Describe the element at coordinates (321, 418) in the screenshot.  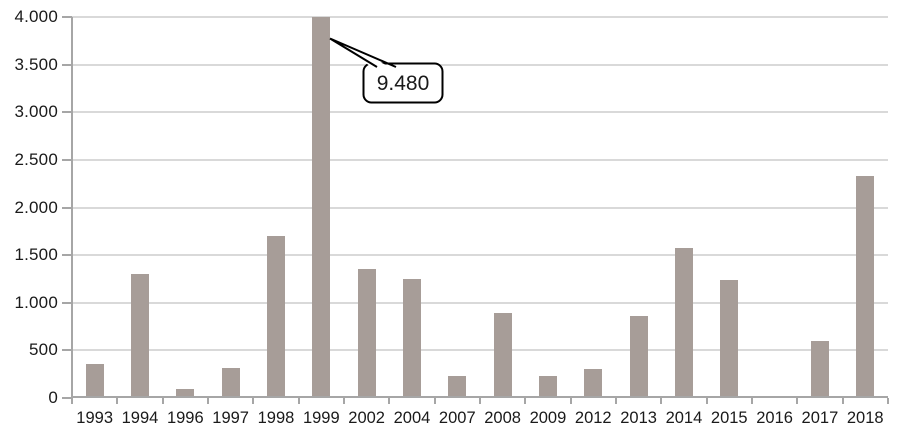
I see `x-axis-tick-label: 1999` at that location.